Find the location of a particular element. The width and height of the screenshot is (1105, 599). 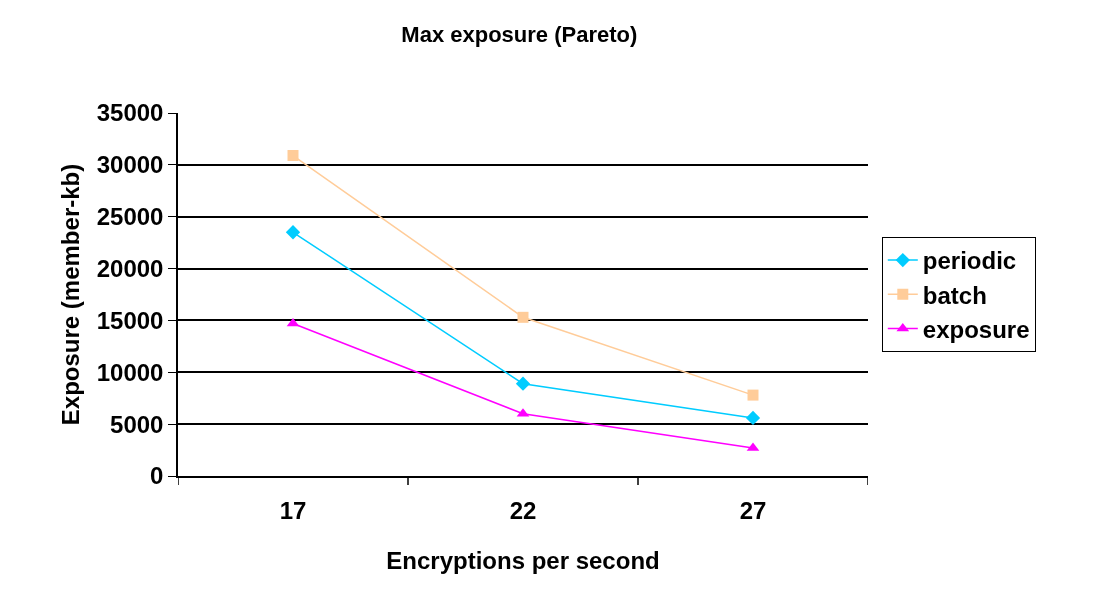

legend-label: exposure is located at coordinates (976, 329).